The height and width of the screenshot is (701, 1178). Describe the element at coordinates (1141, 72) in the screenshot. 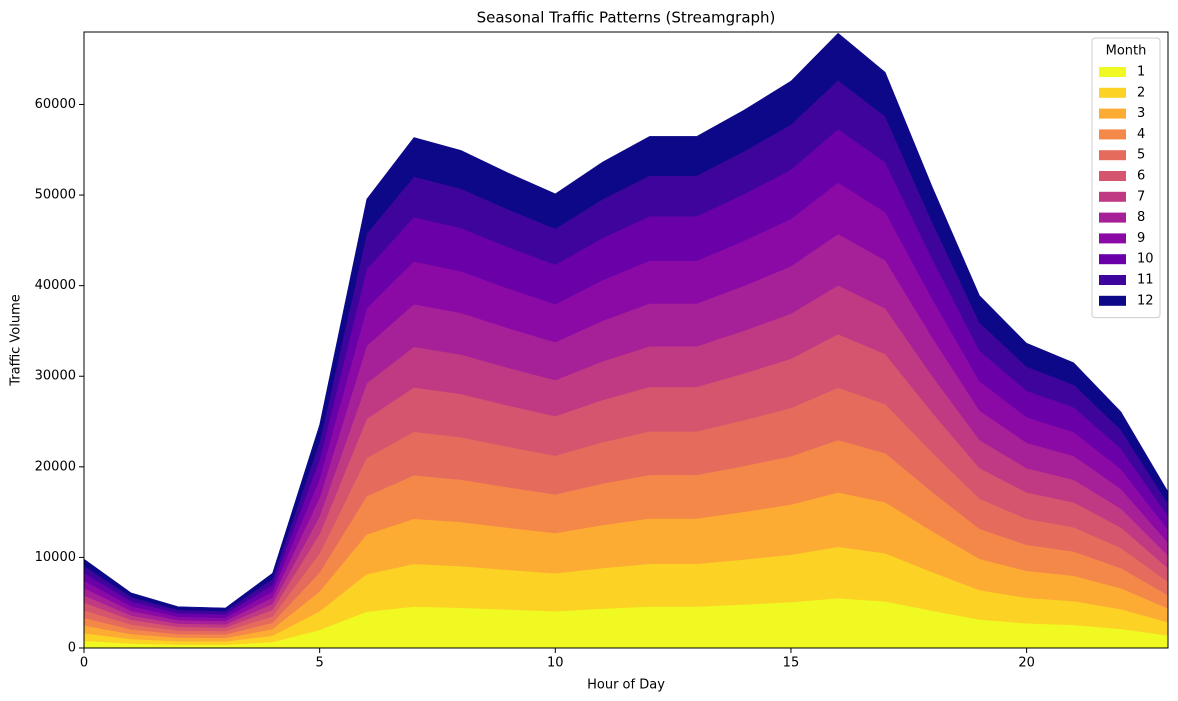

I see `legend-label: 1` at that location.